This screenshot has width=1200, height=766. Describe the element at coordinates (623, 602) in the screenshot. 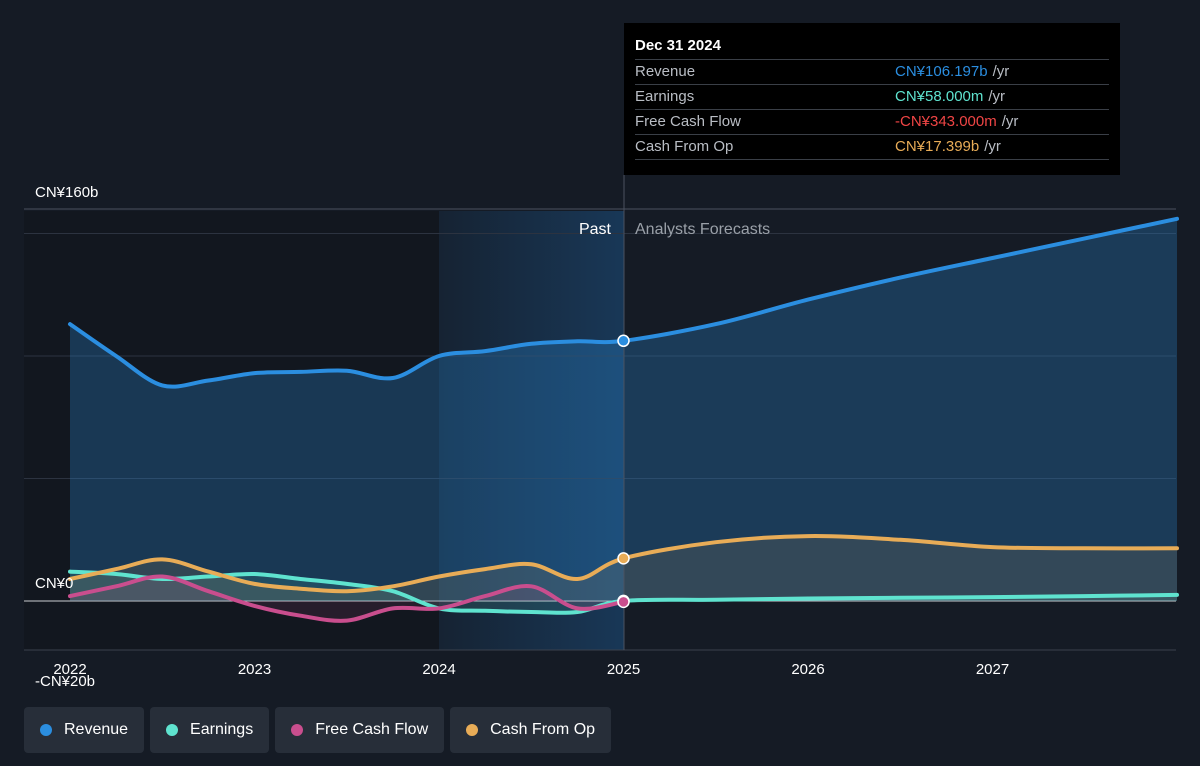

I see `free-cash-flow-marker` at that location.